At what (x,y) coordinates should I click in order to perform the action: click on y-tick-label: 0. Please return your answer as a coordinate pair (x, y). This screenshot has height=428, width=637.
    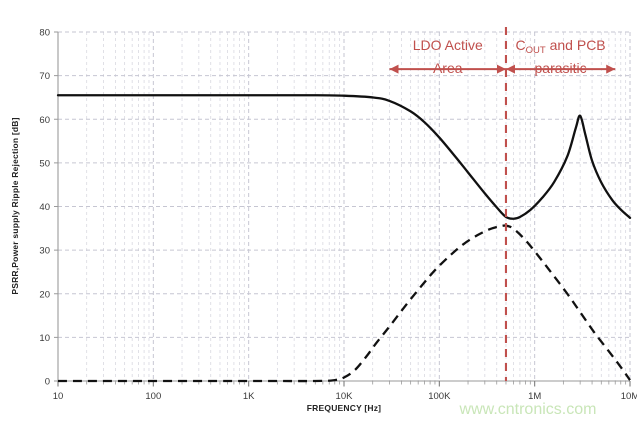
    Looking at the image, I should click on (47, 382).